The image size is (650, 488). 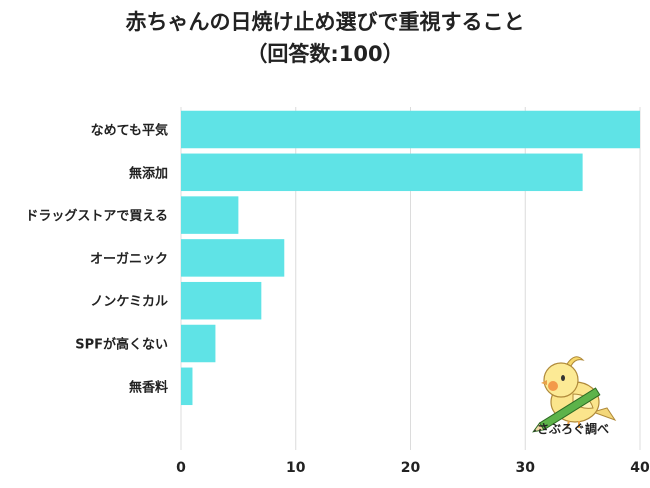 I want to click on x-tick-labels: 0 10 20 30 40, so click(x=413, y=468).